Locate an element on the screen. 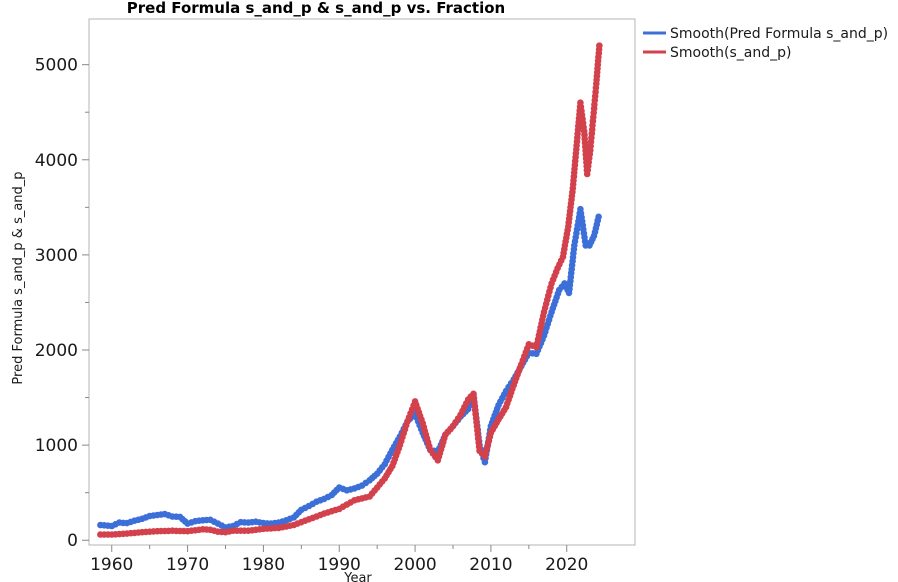  x-tick-label: 2010 is located at coordinates (490, 565).